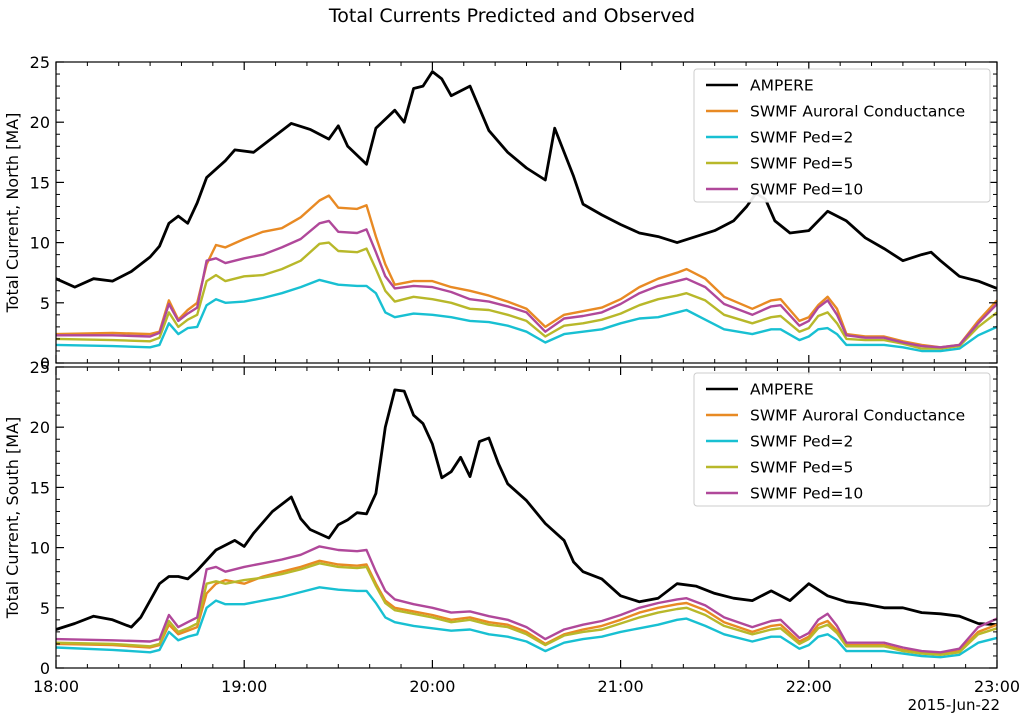  Describe the element at coordinates (621, 686) in the screenshot. I see `x-tick-label: 21:00` at that location.